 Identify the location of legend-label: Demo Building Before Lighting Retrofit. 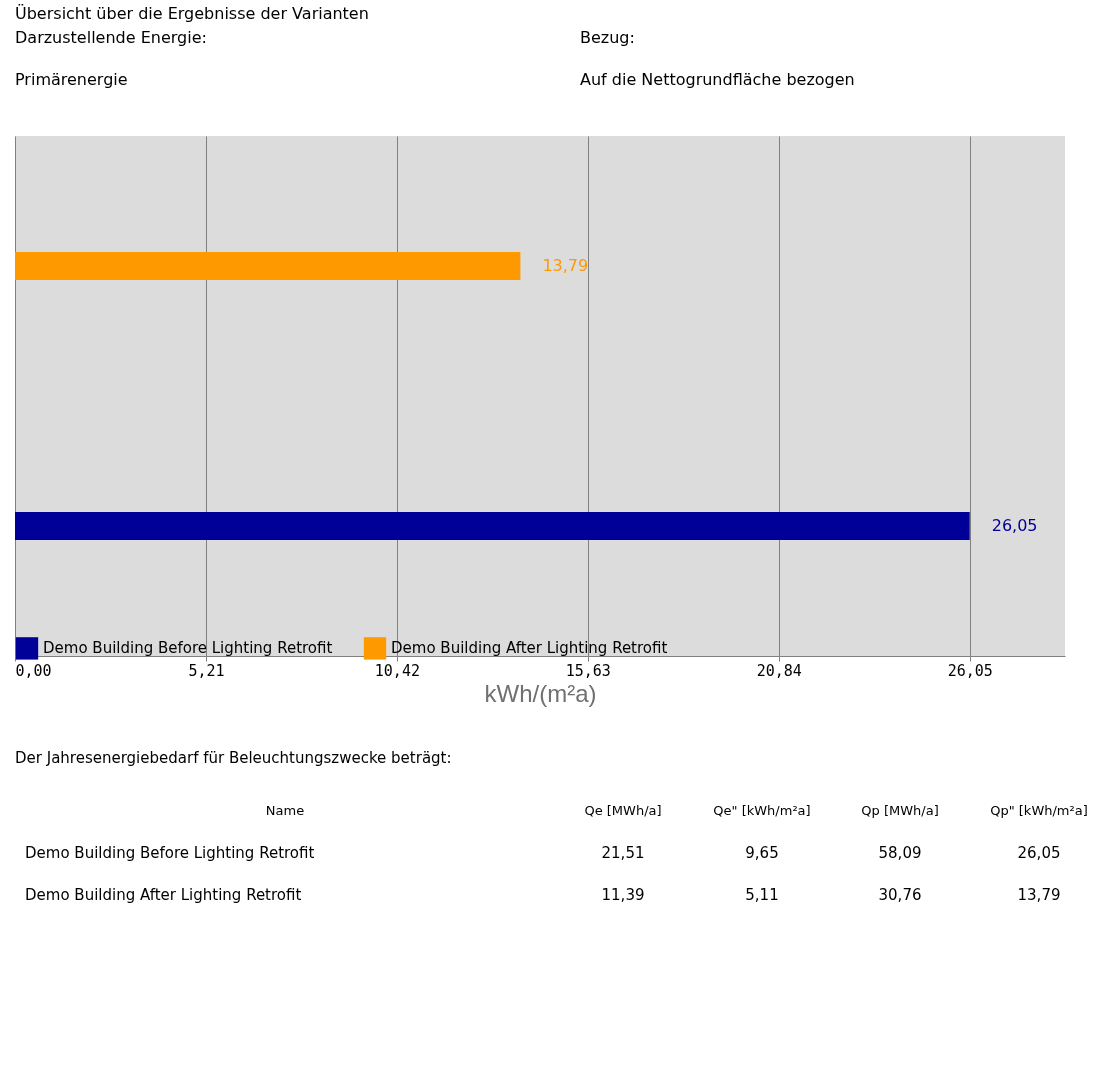
(188, 648).